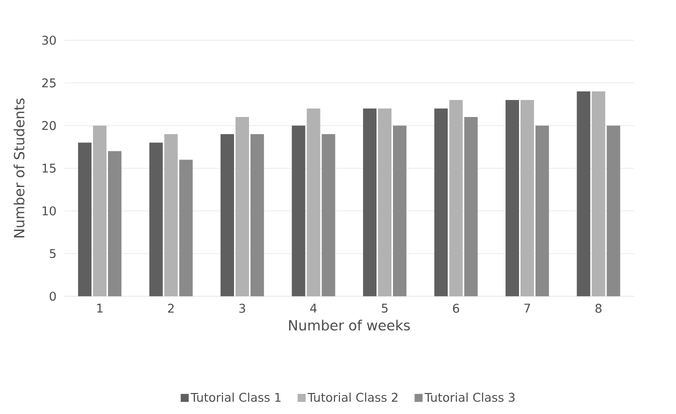 The width and height of the screenshot is (676, 414). Describe the element at coordinates (385, 308) in the screenshot. I see `x-tick-label: 5` at that location.